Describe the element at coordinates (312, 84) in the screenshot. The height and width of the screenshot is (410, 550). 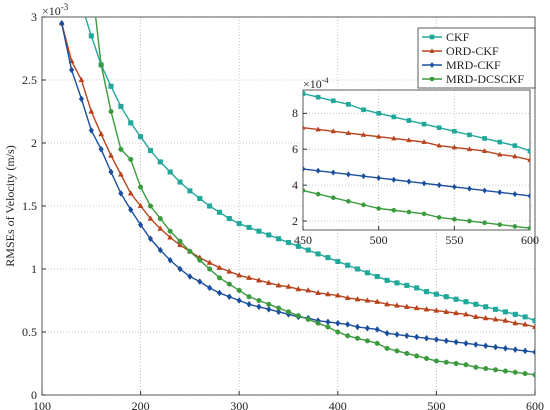
I see `exponent-base: ×10` at that location.